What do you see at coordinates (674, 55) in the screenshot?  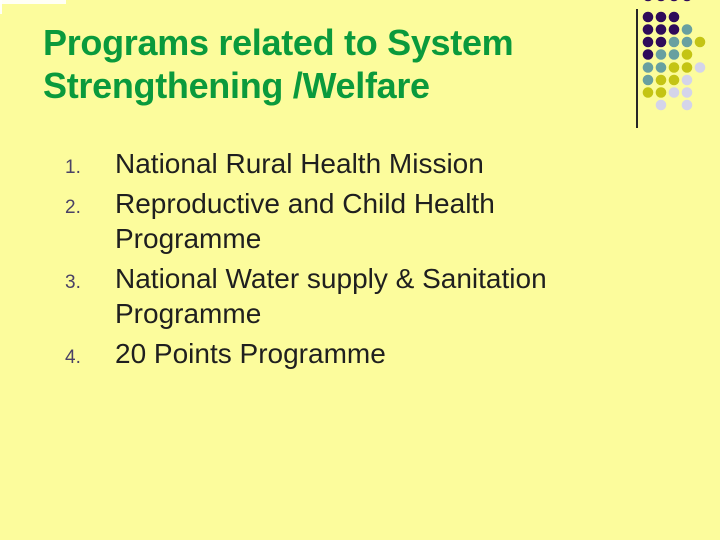 I see `dots-decoration` at bounding box center [674, 55].